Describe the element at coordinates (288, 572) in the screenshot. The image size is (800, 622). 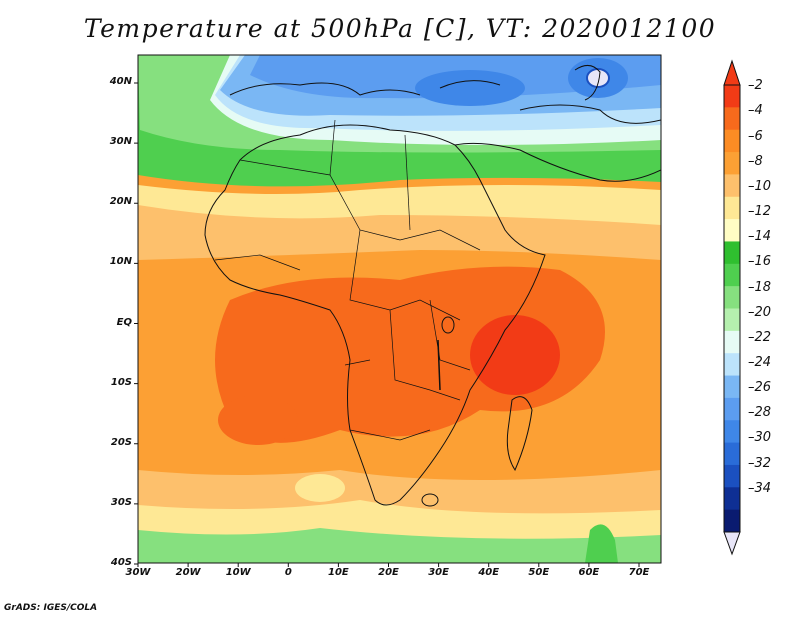
I see `lon-label: 0` at that location.